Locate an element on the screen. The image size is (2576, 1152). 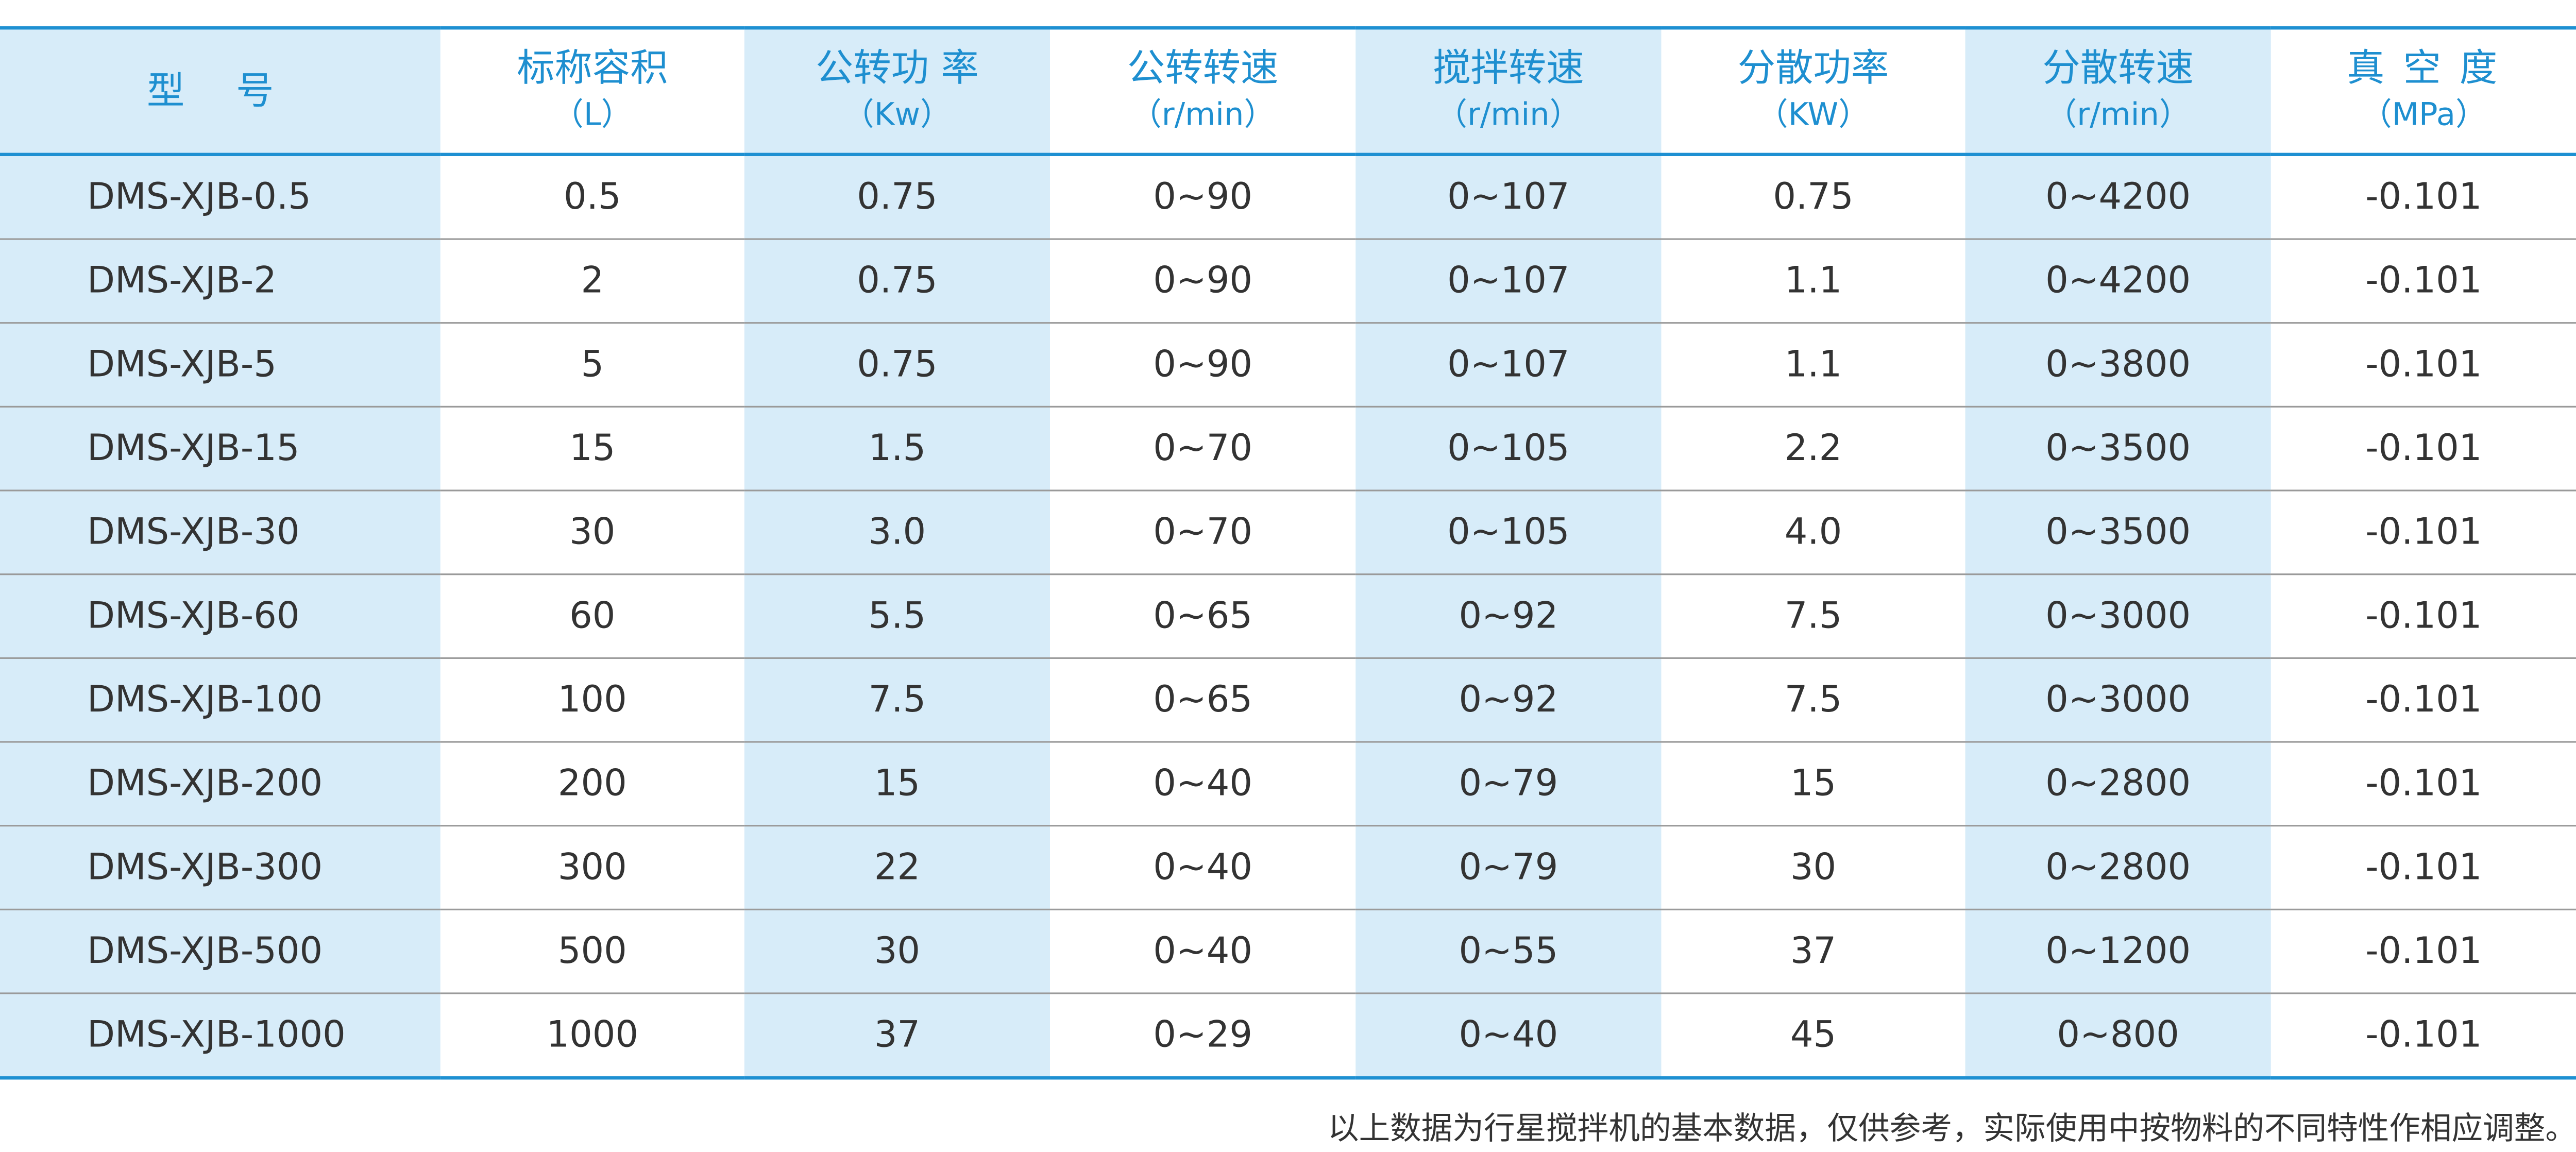
table-row: DMS-XJB-200 200 15 0~40 0~79 15 0~2800 -0.101 is located at coordinates (1288, 783).